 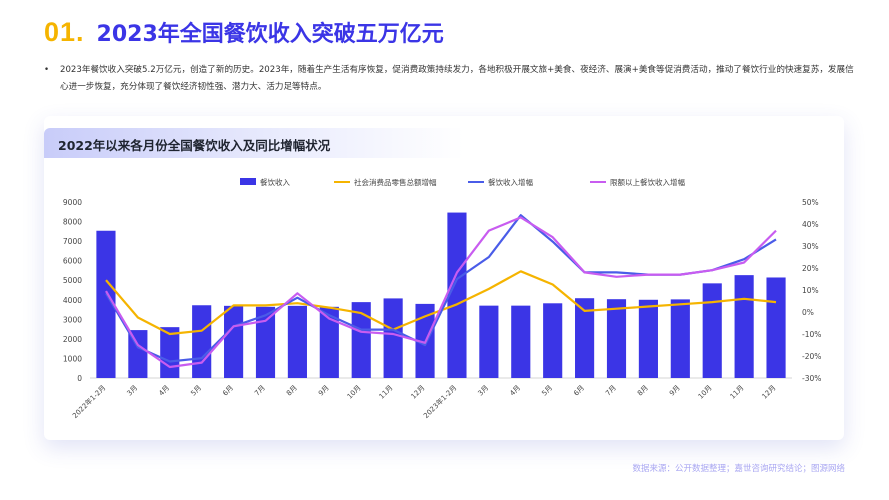 What do you see at coordinates (810, 290) in the screenshot?
I see `y-right-tick-label: 10%` at bounding box center [810, 290].